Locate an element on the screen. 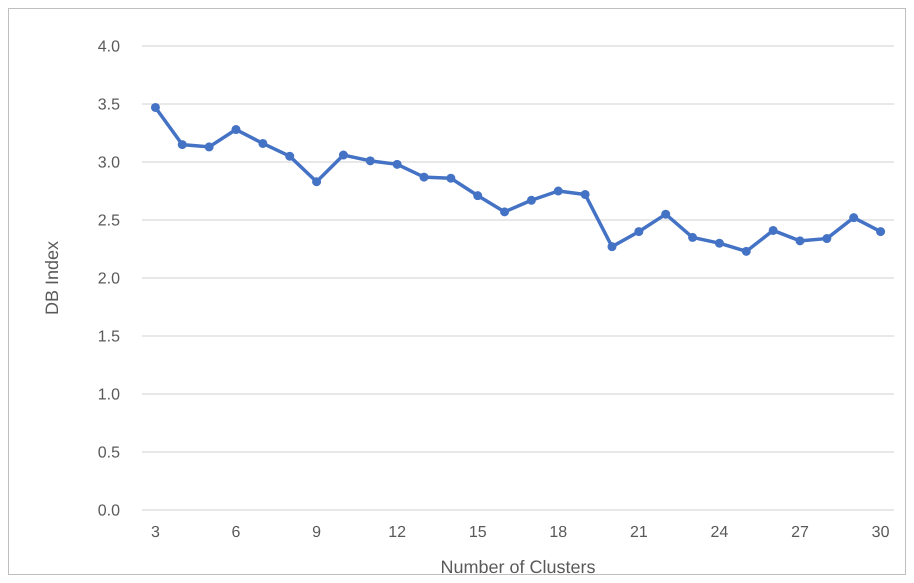 This screenshot has width=914, height=583. x-tick-label: 21 is located at coordinates (639, 532).